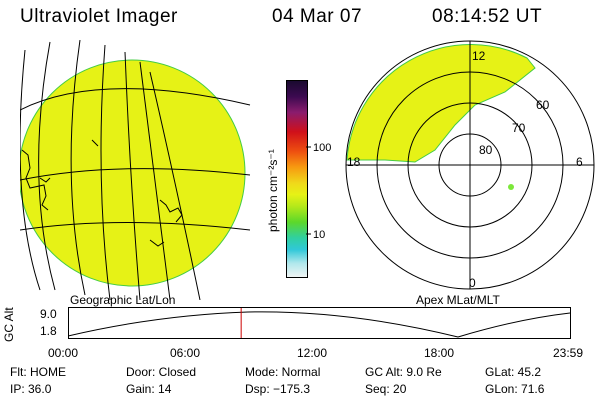  What do you see at coordinates (48, 331) in the screenshot?
I see `orbit-ytick-min: 1.8` at bounding box center [48, 331].